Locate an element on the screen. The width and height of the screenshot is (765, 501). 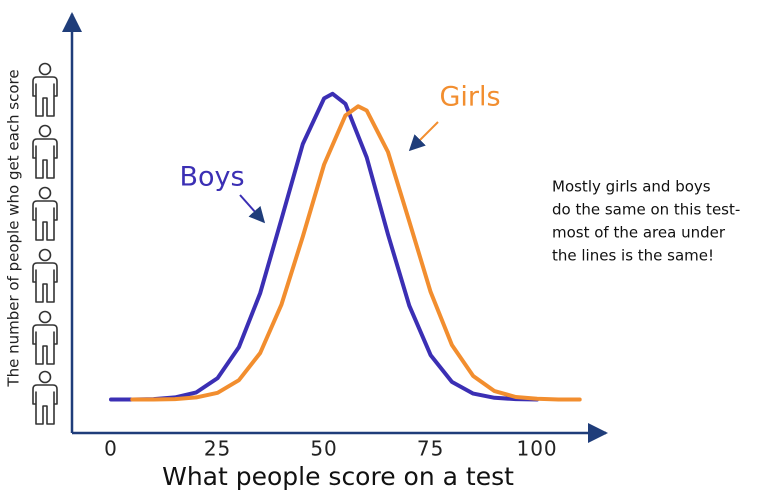
x-tick-label: 100 is located at coordinates (536, 449).